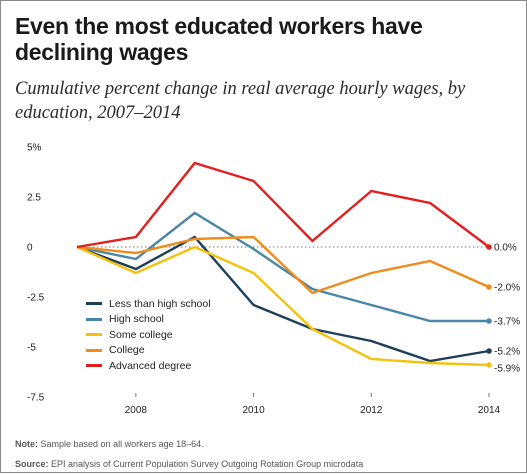  Describe the element at coordinates (505, 248) in the screenshot. I see `end-label-advanced-degree: 0.0%` at that location.